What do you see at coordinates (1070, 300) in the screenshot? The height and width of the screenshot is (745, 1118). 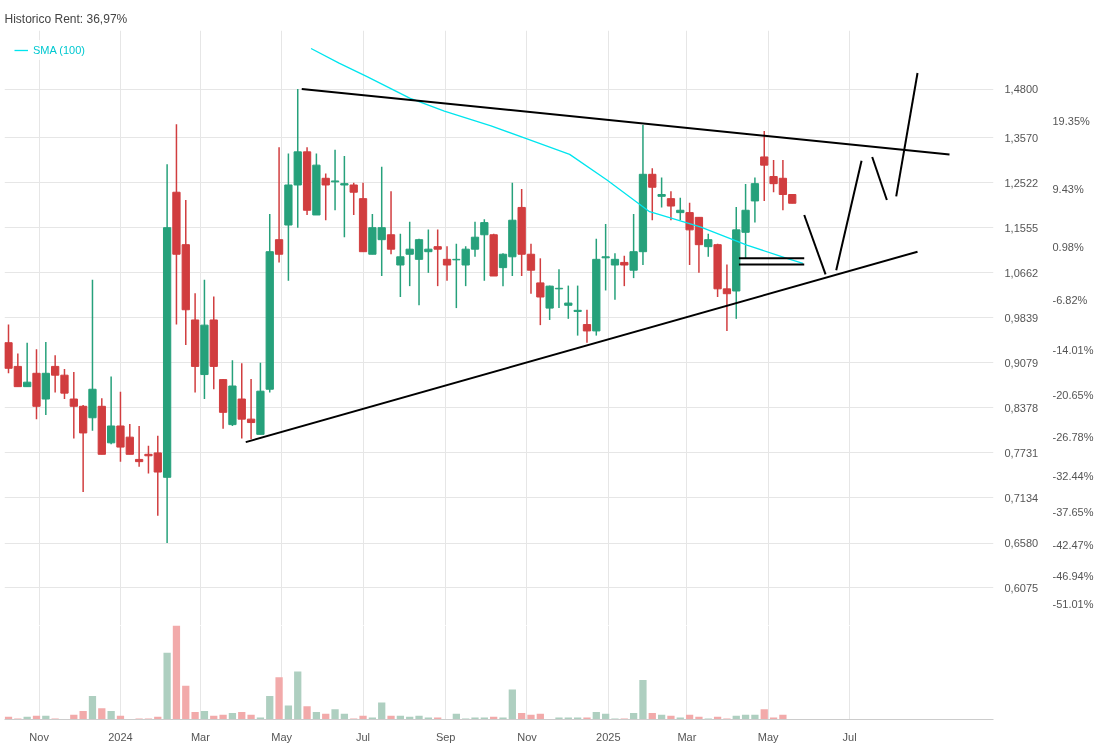 I see `y2-tick-label: -6.82%` at bounding box center [1070, 300].